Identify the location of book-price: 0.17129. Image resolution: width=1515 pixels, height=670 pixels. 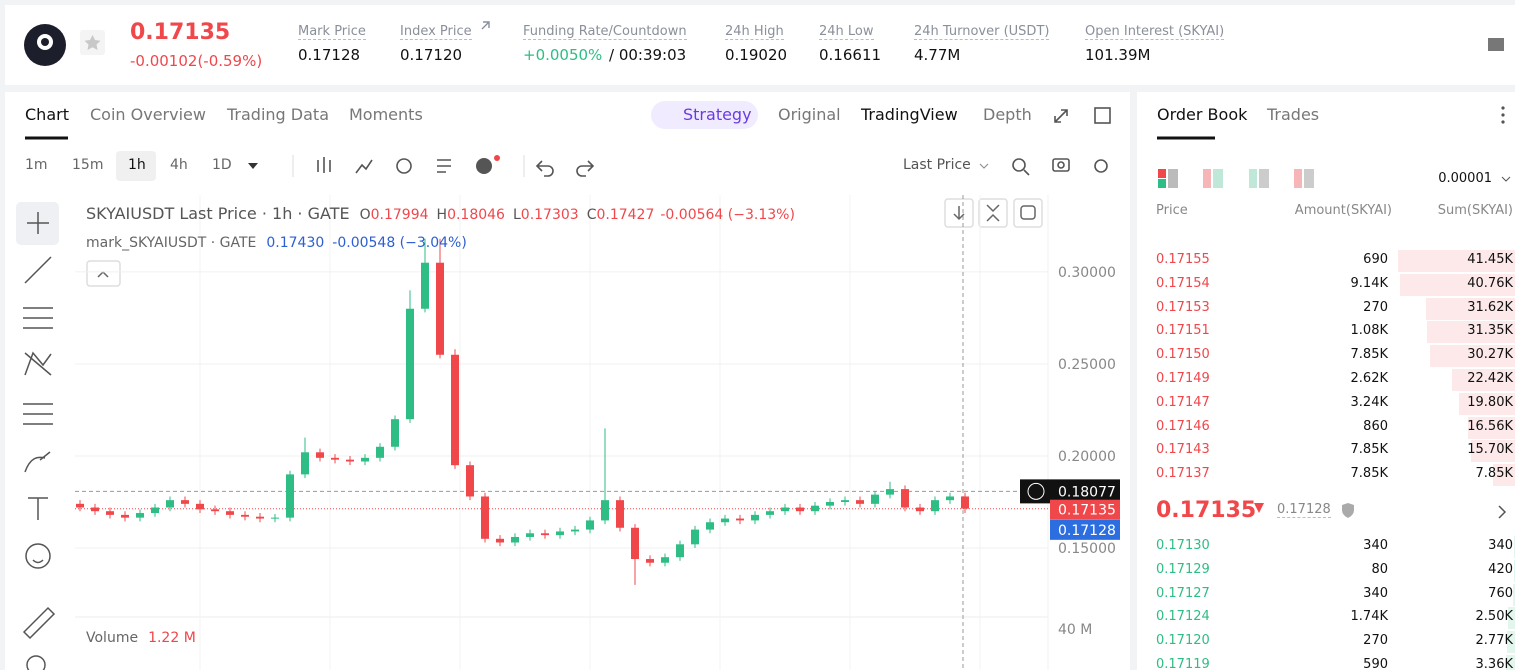
(1183, 569).